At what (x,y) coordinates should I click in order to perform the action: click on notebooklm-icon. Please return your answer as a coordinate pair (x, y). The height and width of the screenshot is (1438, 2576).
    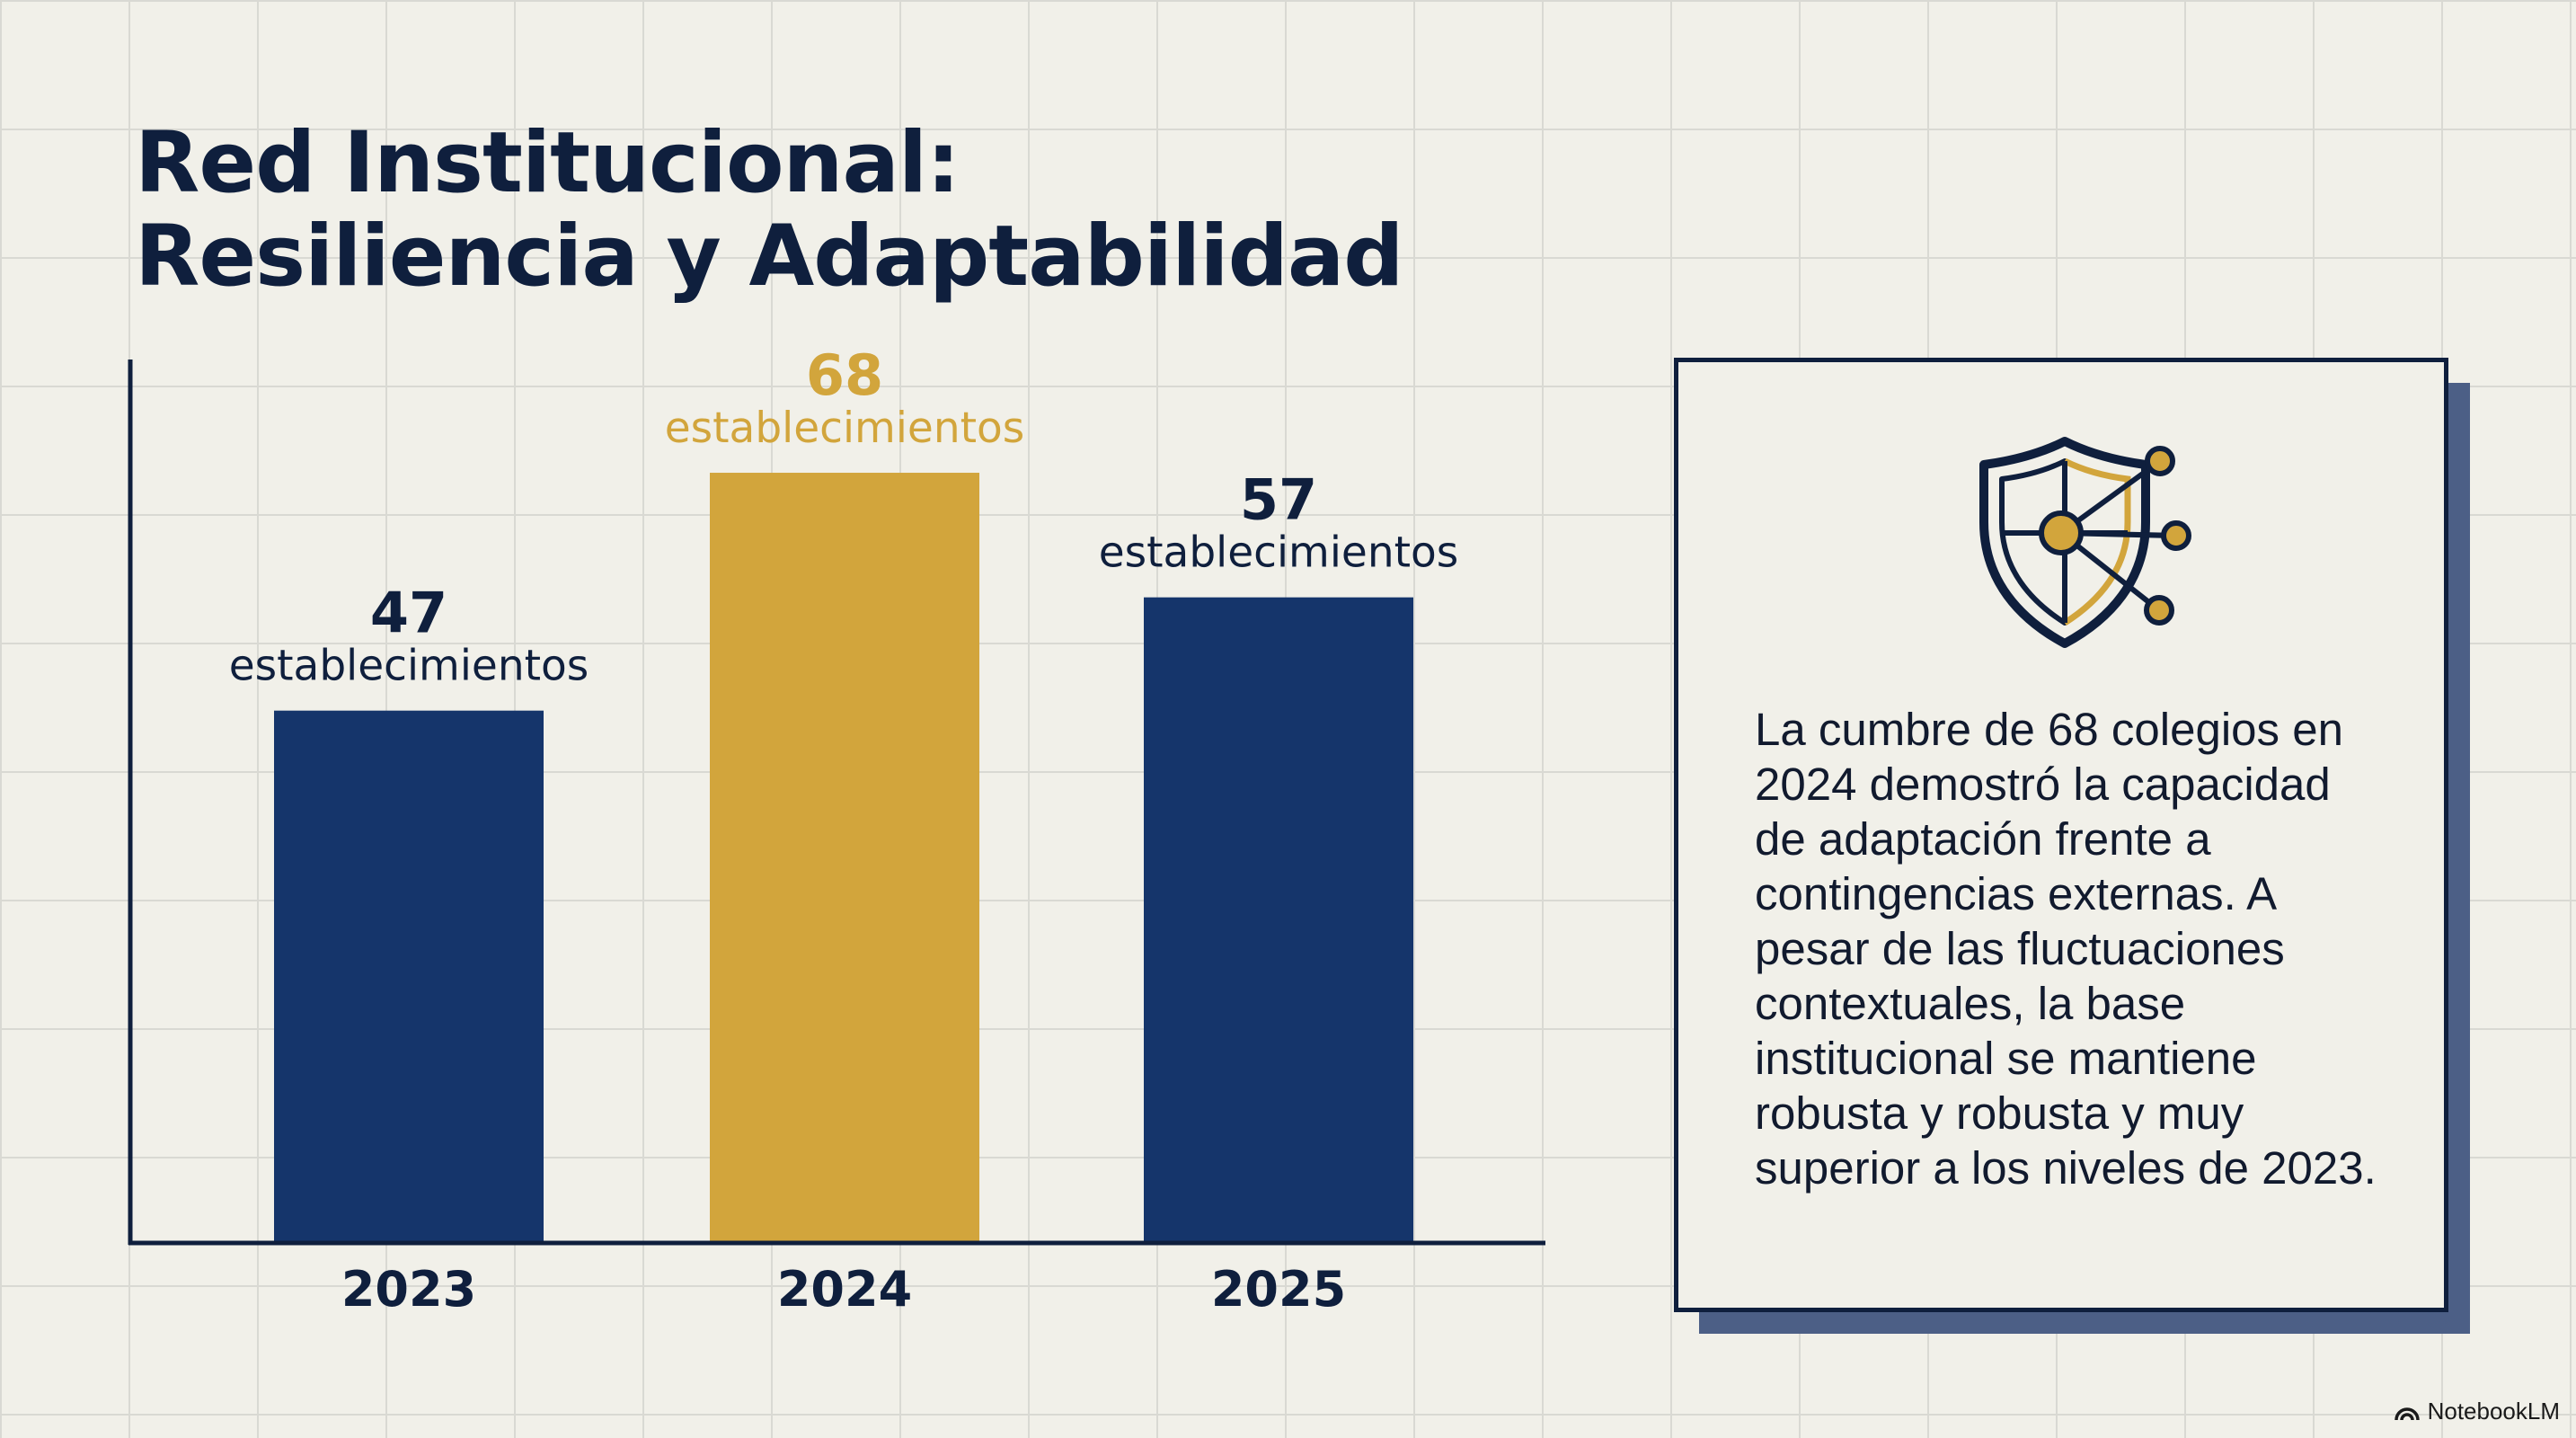
    Looking at the image, I should click on (2407, 1413).